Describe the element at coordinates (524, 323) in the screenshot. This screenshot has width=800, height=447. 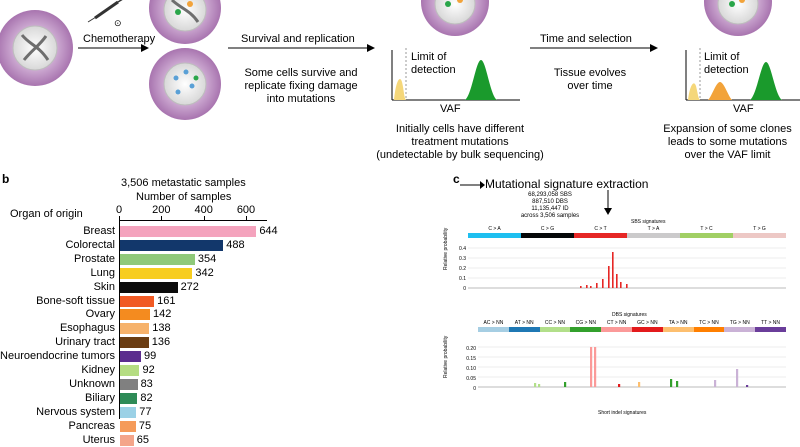
I see `signature-group-label: AT > NN` at that location.